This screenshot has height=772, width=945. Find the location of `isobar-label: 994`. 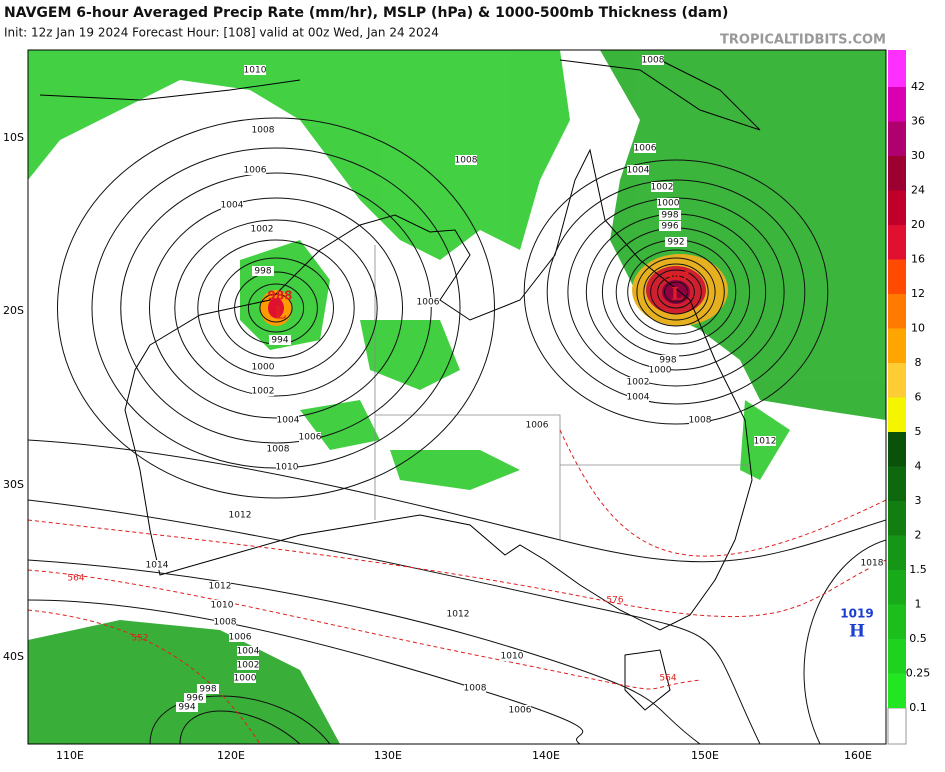

isobar-label: 994 is located at coordinates (186, 708).